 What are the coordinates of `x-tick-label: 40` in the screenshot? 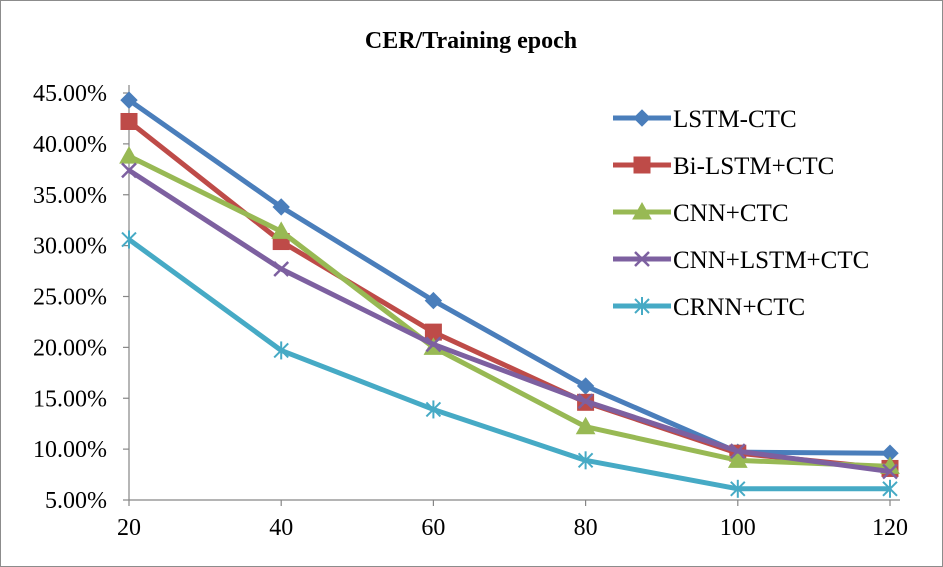 It's located at (281, 528).